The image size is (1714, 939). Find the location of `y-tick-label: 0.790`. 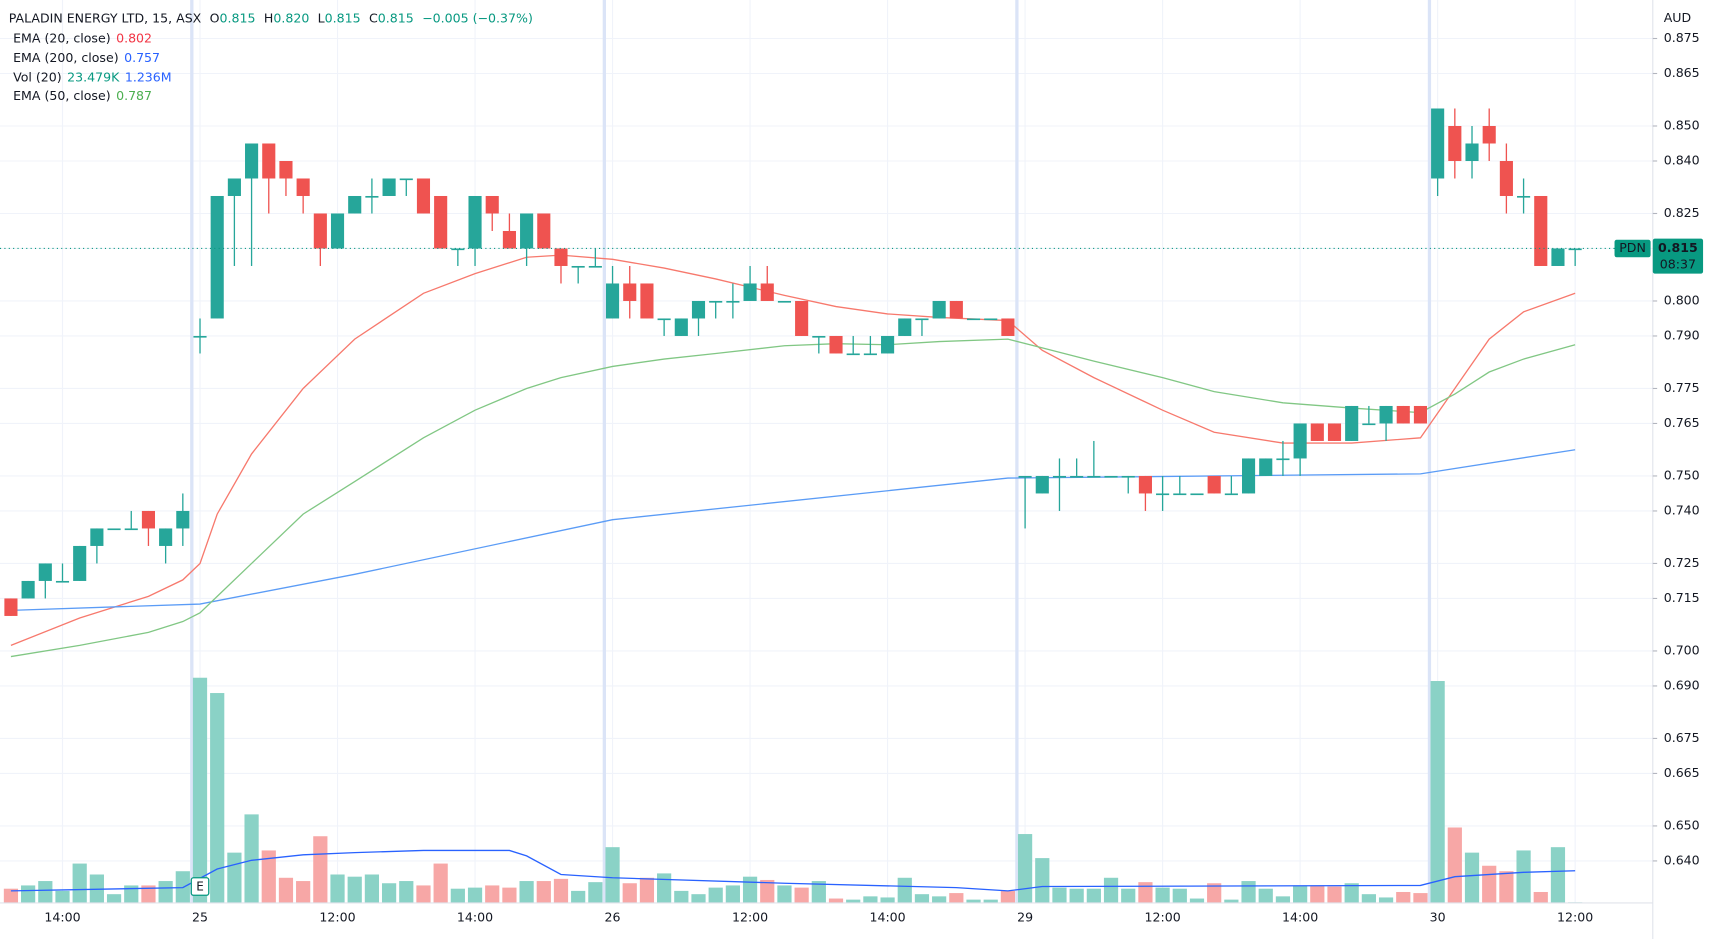

y-tick-label: 0.790 is located at coordinates (1682, 334).